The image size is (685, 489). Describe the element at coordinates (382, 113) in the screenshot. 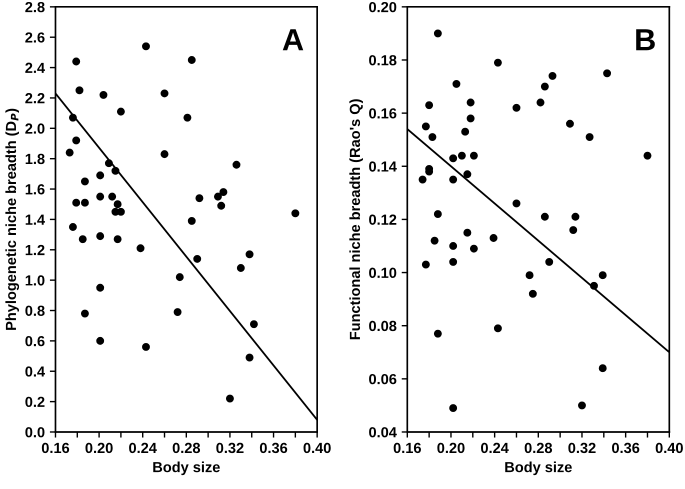

I see `y-tick-label: 0.16` at that location.